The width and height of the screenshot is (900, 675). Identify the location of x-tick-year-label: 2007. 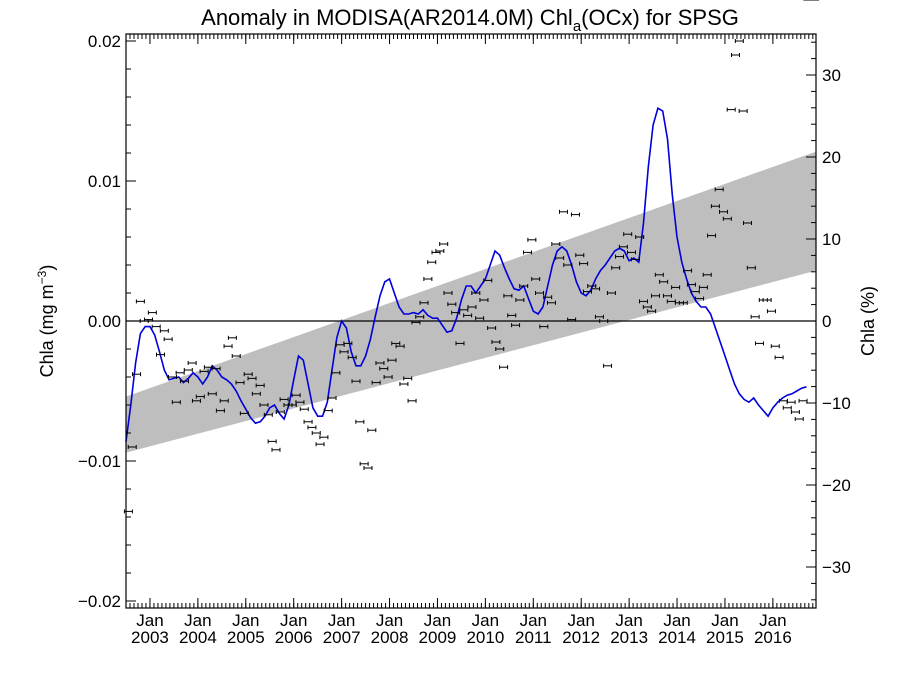
(342, 637).